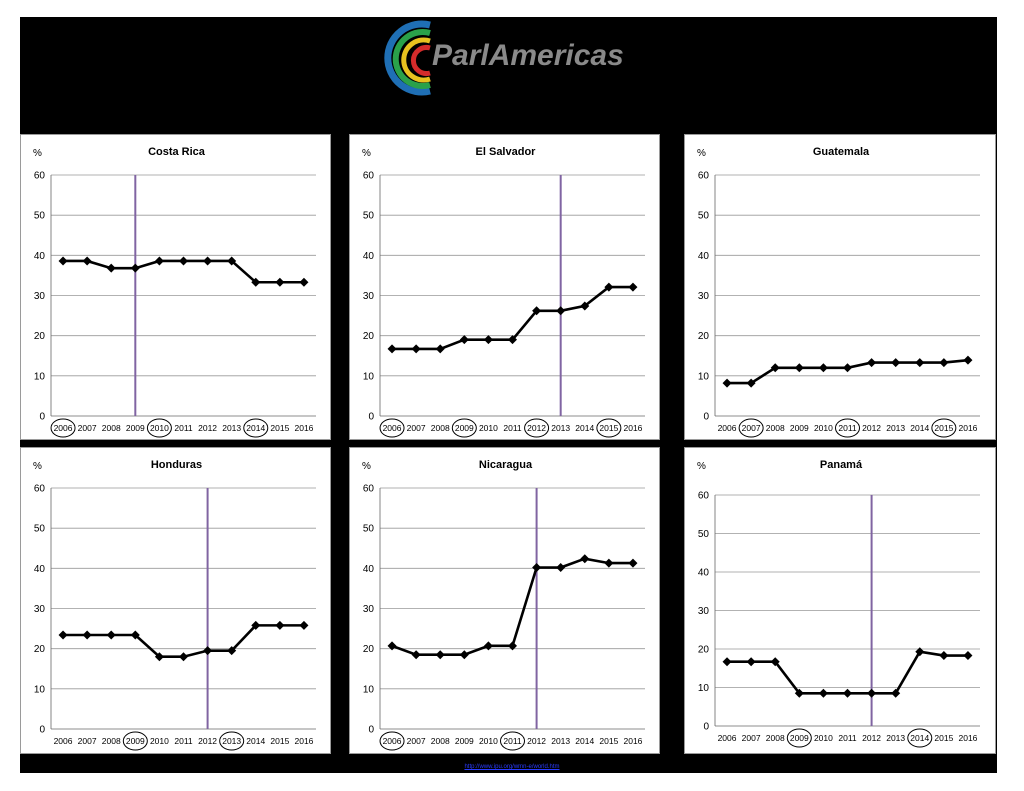 Image resolution: width=1024 pixels, height=791 pixels. What do you see at coordinates (841, 152) in the screenshot?
I see `chart-title: Guatemala` at bounding box center [841, 152].